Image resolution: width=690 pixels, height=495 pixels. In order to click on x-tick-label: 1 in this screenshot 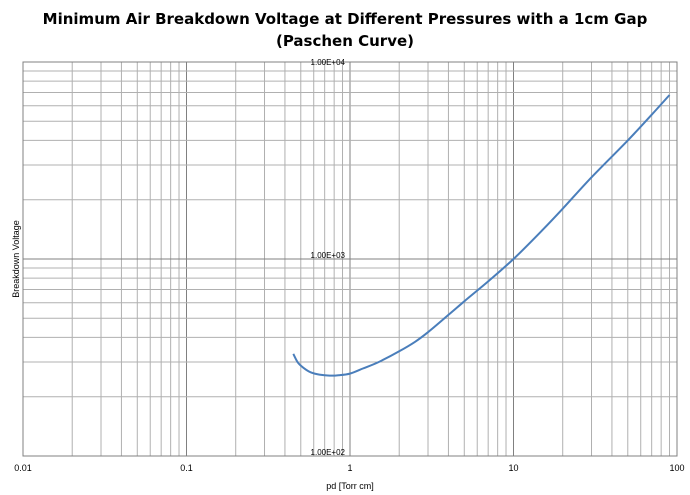, I will do `click(349, 468)`.